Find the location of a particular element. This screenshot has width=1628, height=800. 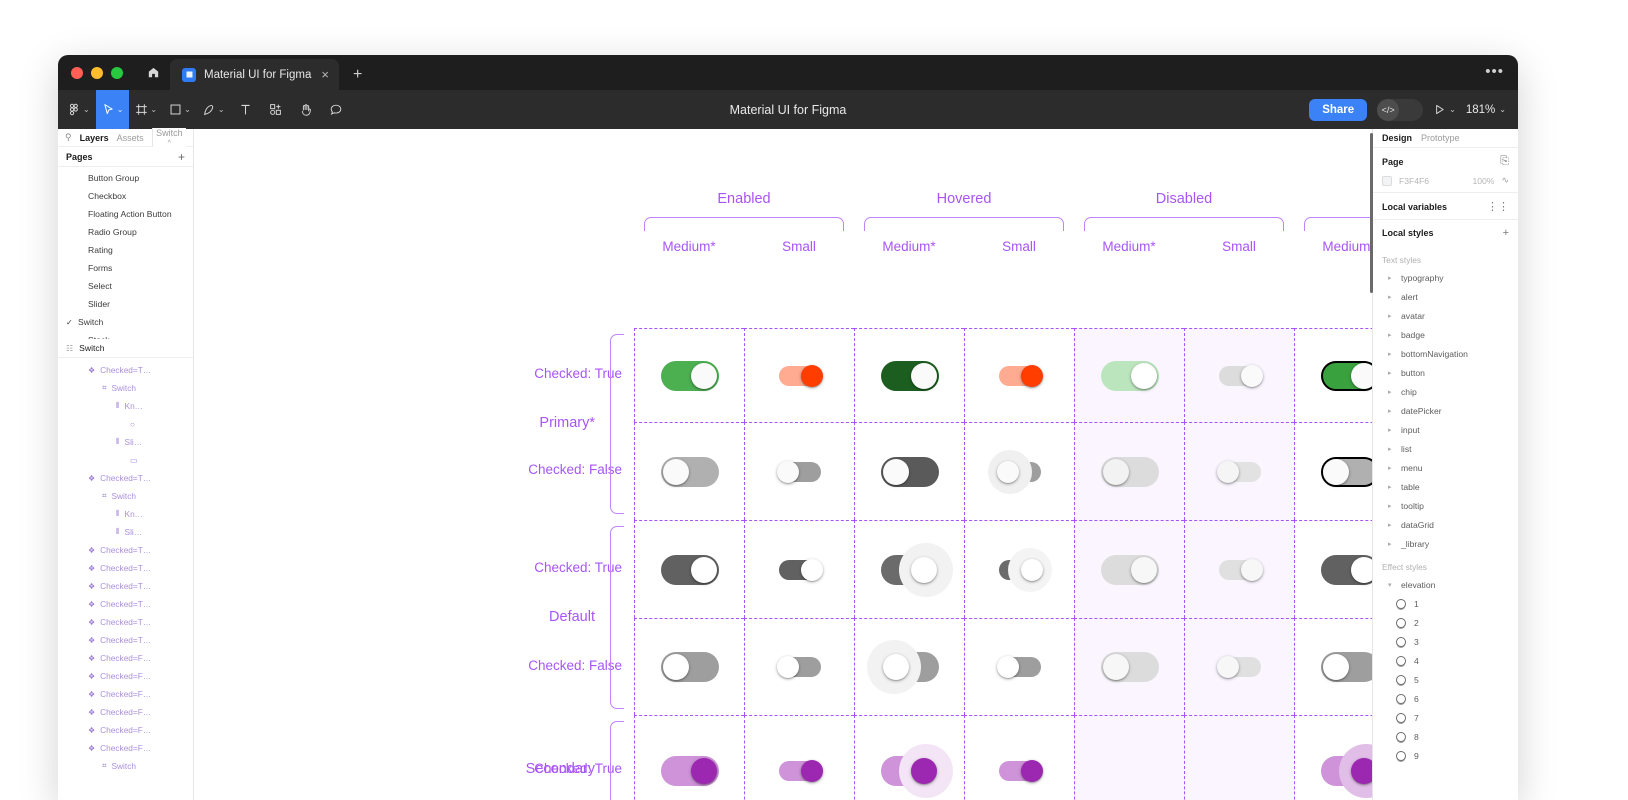

text-style-item: ▸ input is located at coordinates (1445, 429).